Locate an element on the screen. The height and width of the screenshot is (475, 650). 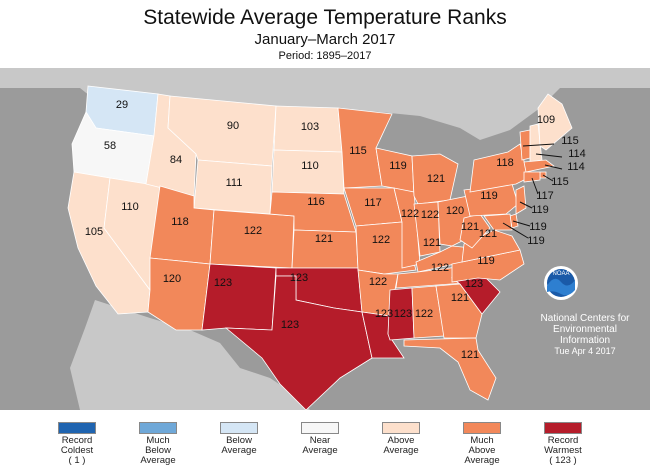
leader-lines is located at coordinates (532, 191).